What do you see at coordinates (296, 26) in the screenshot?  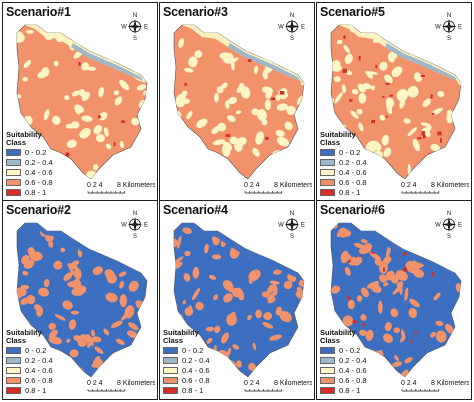 I see `compass-east-arrow` at bounding box center [296, 26].